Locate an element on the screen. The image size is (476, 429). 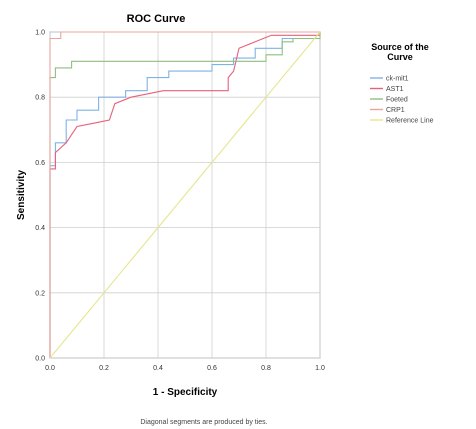
legend-label-reference-line: Reference Line is located at coordinates (410, 121).